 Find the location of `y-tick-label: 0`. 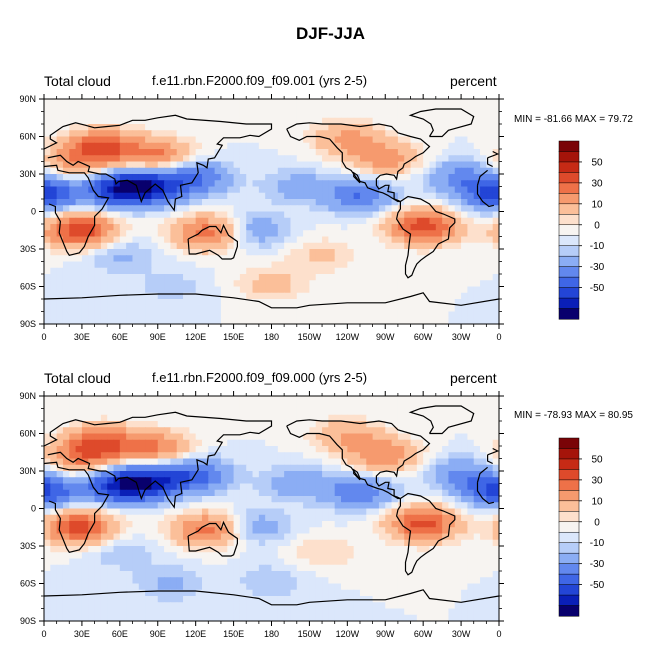

y-tick-label: 0 is located at coordinates (33, 212).